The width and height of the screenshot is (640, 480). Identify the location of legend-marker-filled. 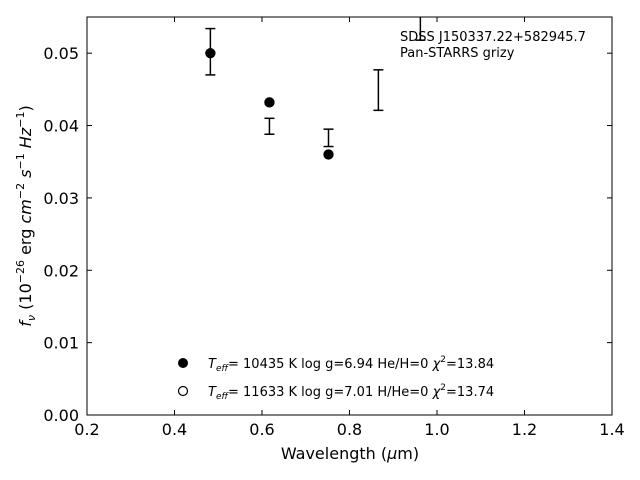
(183, 363).